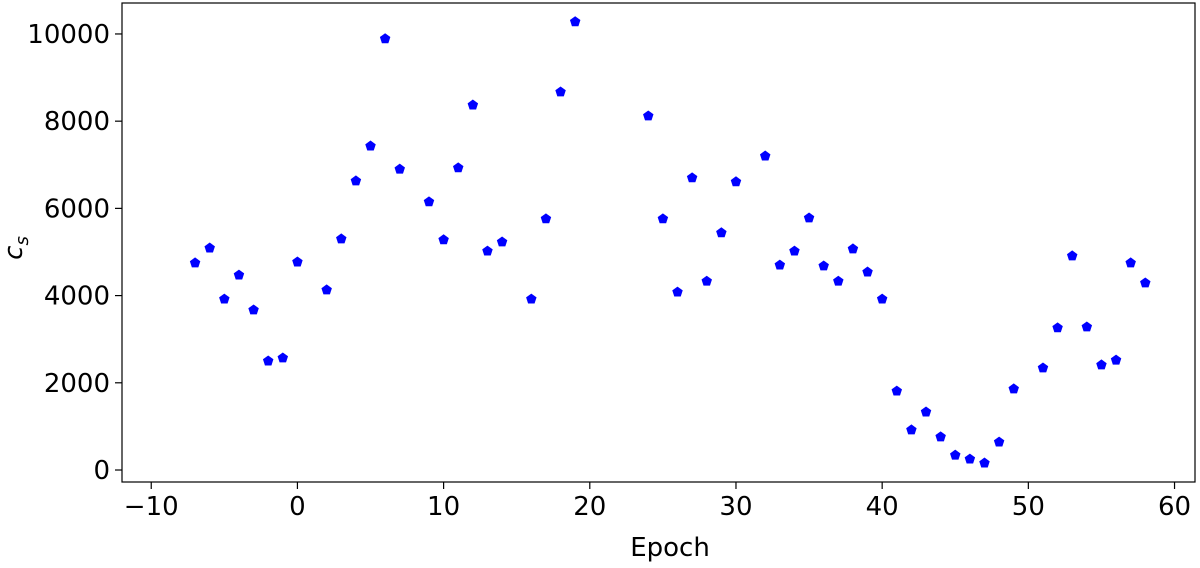  What do you see at coordinates (22, 240) in the screenshot?
I see `y-axis-label-sub: s` at bounding box center [22, 240].